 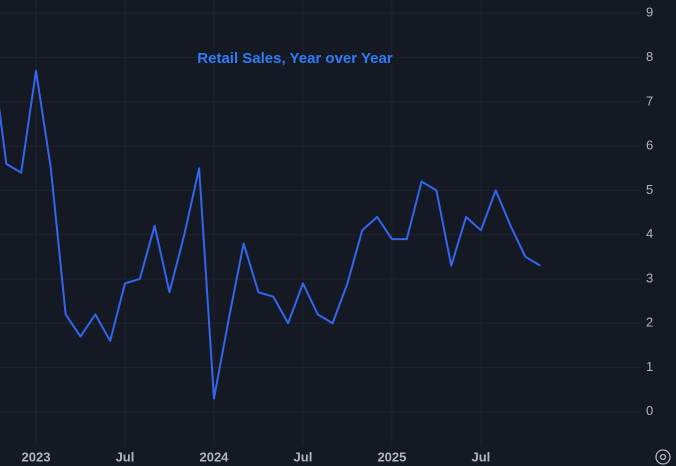 What do you see at coordinates (649, 366) in the screenshot?
I see `y-tick-label: 1` at bounding box center [649, 366].